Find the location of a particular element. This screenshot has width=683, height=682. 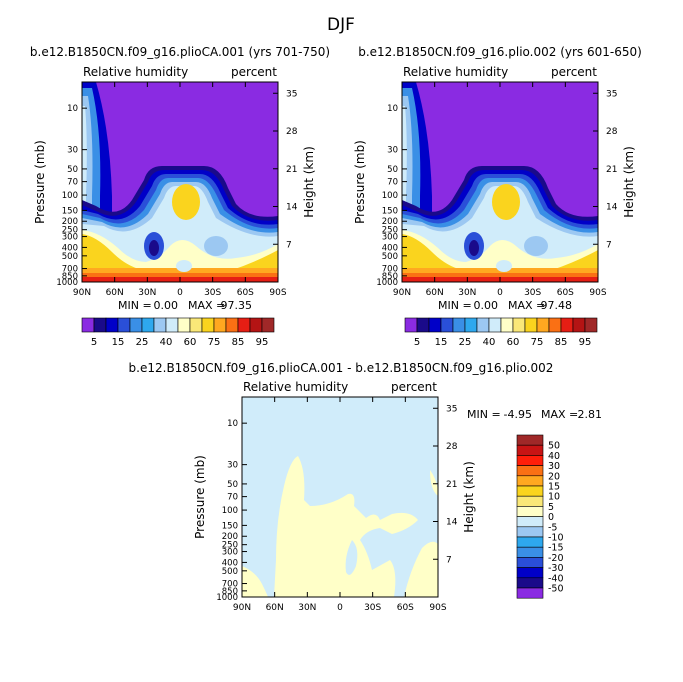

panel-c-xtick-label: 60S is located at coordinates (405, 608).